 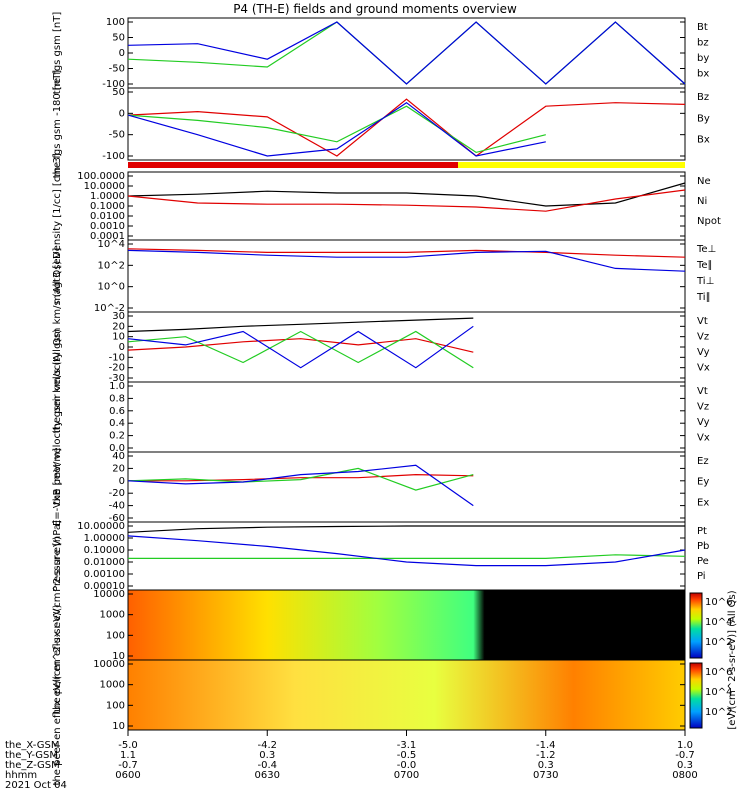 I want to click on y-tick-label: 50, so click(x=118, y=92).